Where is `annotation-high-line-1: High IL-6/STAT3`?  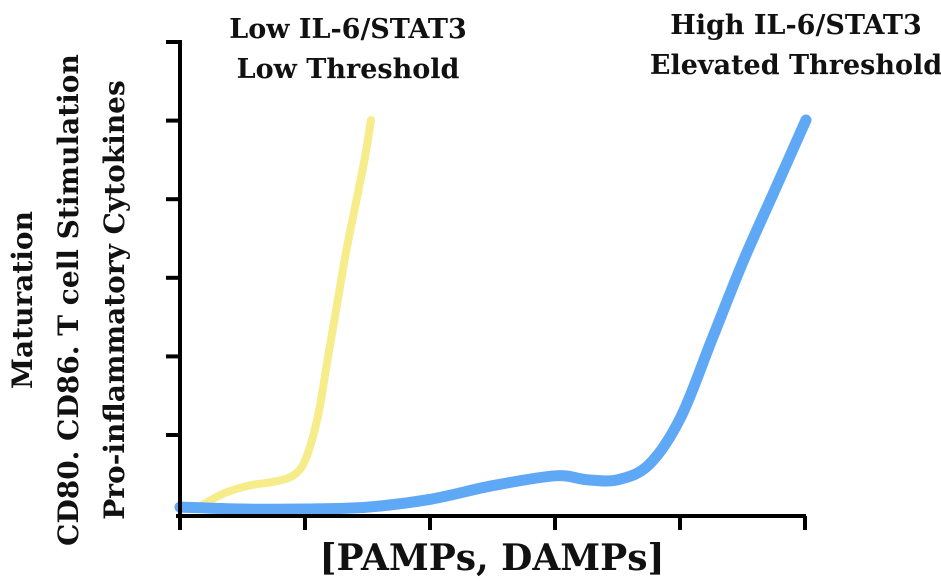 annotation-high-line-1: High IL-6/STAT3 is located at coordinates (796, 25).